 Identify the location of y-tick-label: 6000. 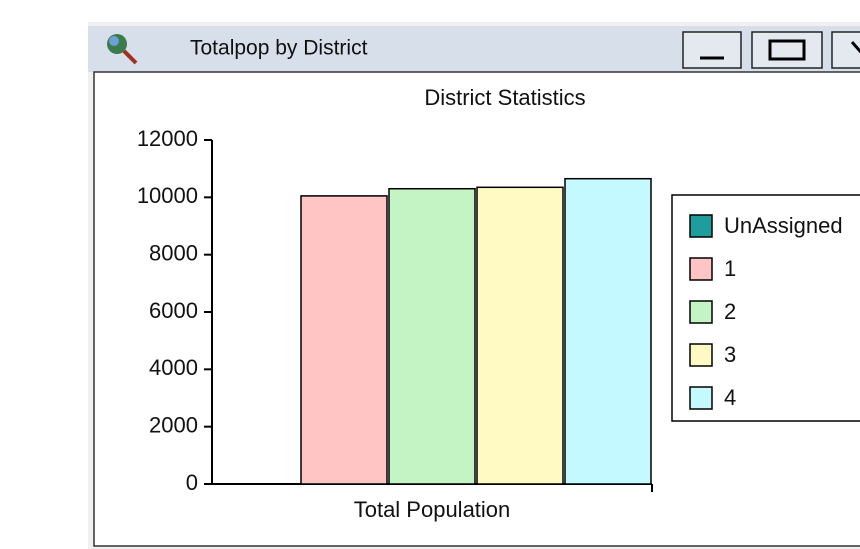
(173, 310).